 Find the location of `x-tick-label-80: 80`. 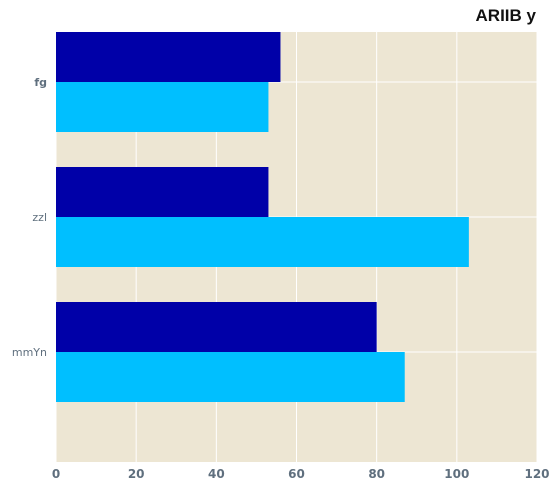

x-tick-label-80: 80 is located at coordinates (376, 474).